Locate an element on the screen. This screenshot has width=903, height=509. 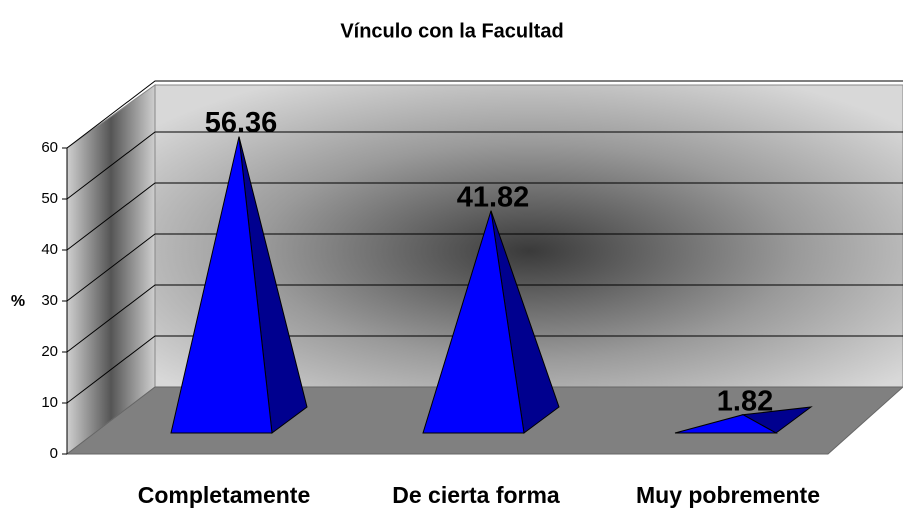
y-tick-label: 0 is located at coordinates (54, 453).